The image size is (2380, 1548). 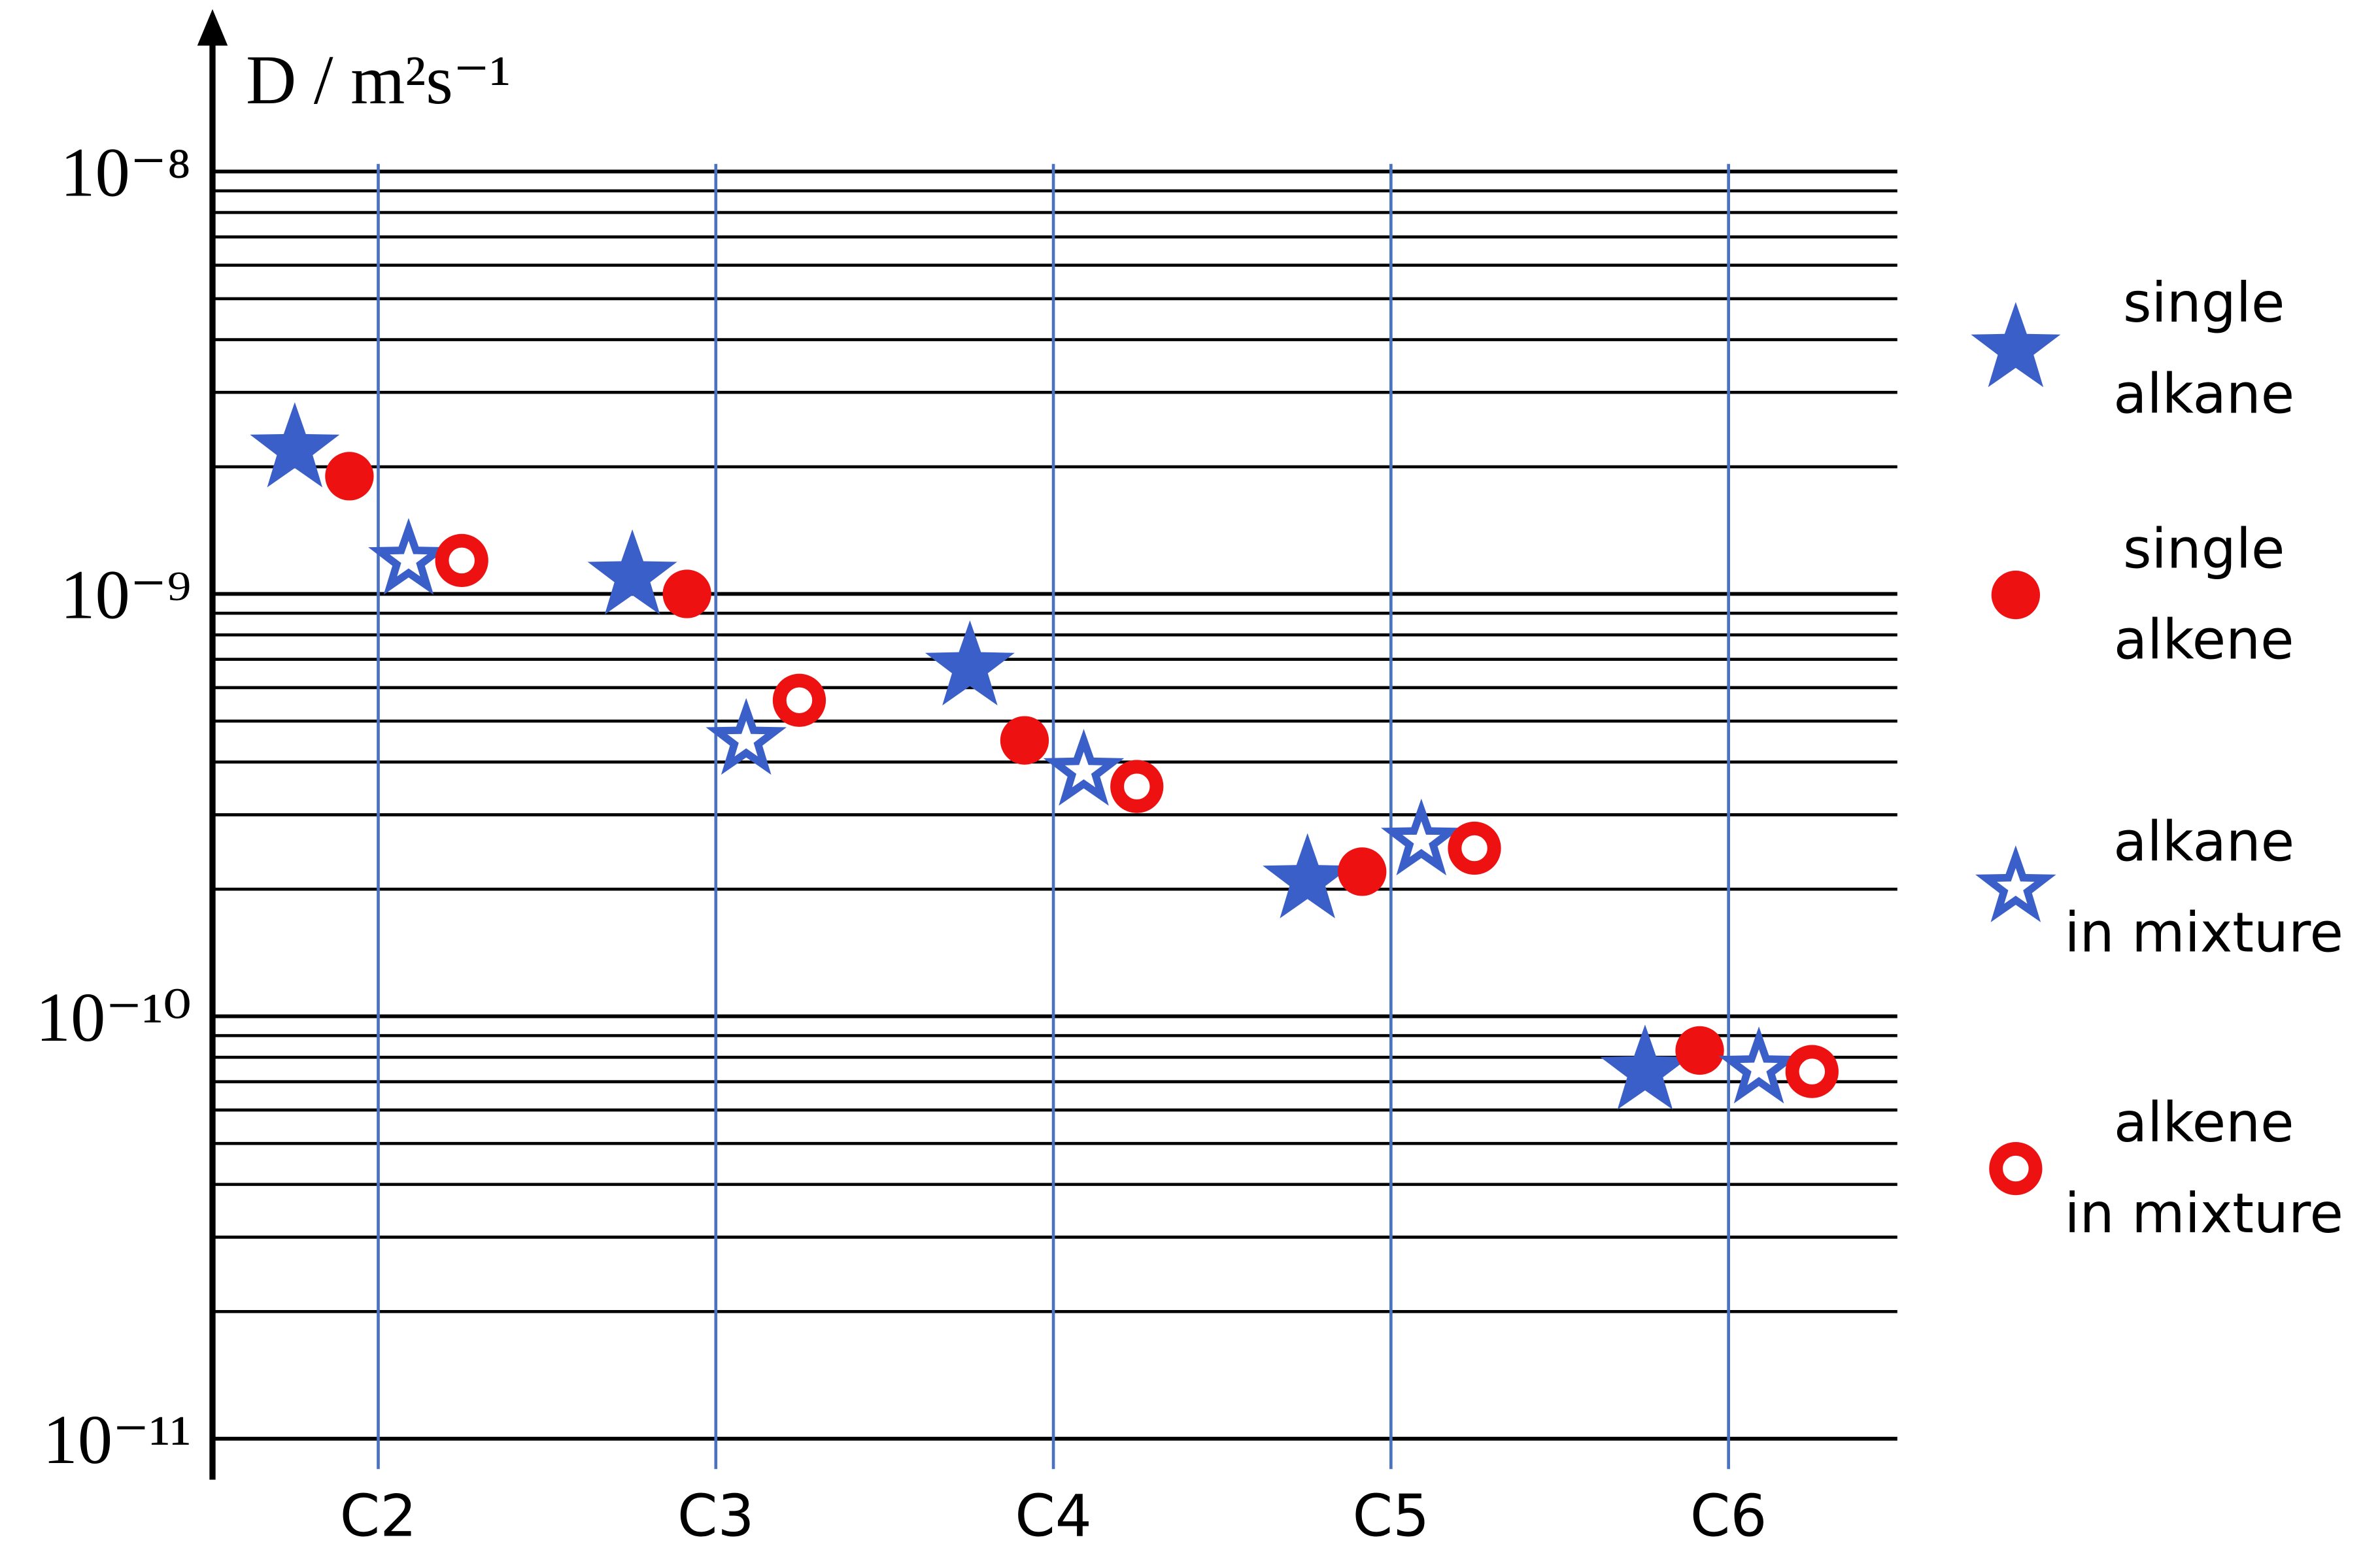 What do you see at coordinates (1390, 1515) in the screenshot?
I see `x-tick-label: C5` at bounding box center [1390, 1515].